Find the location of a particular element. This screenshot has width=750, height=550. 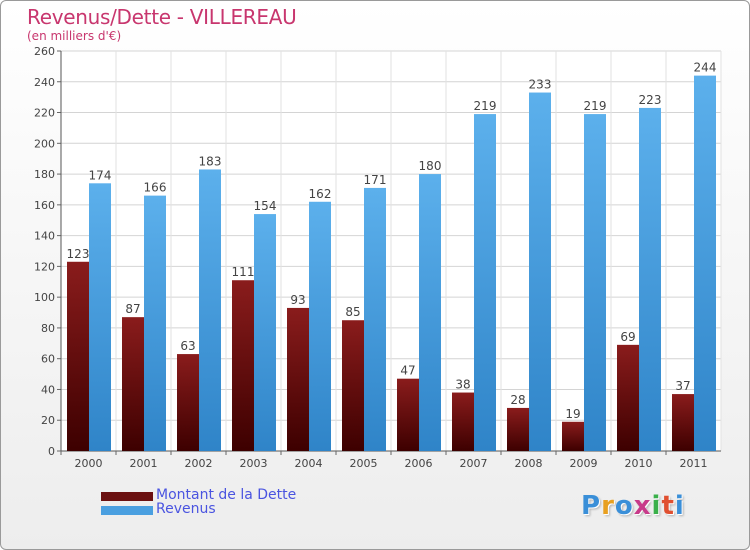

x-tick-label: 2006 is located at coordinates (419, 463).